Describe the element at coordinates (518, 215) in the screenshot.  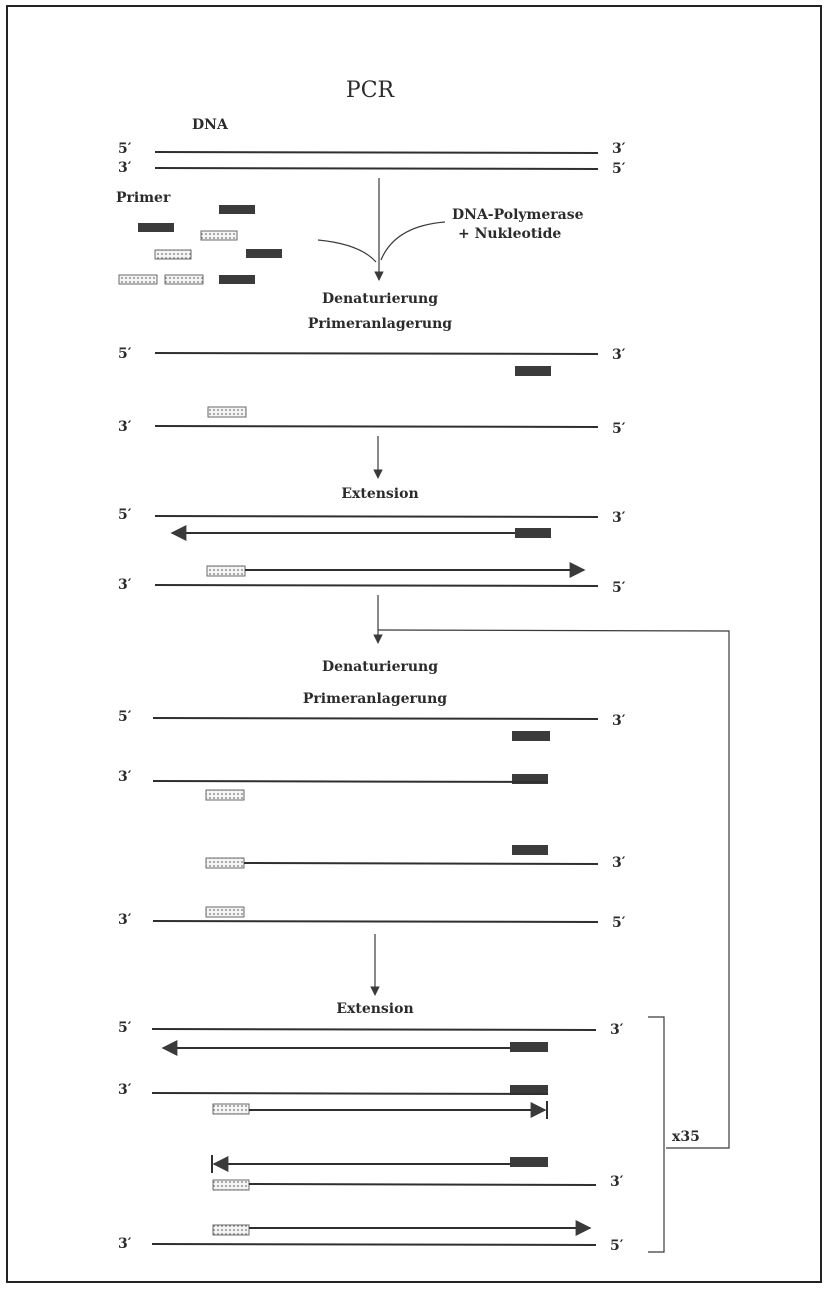
I see `label-polymerase: DNA-Polymerase` at that location.